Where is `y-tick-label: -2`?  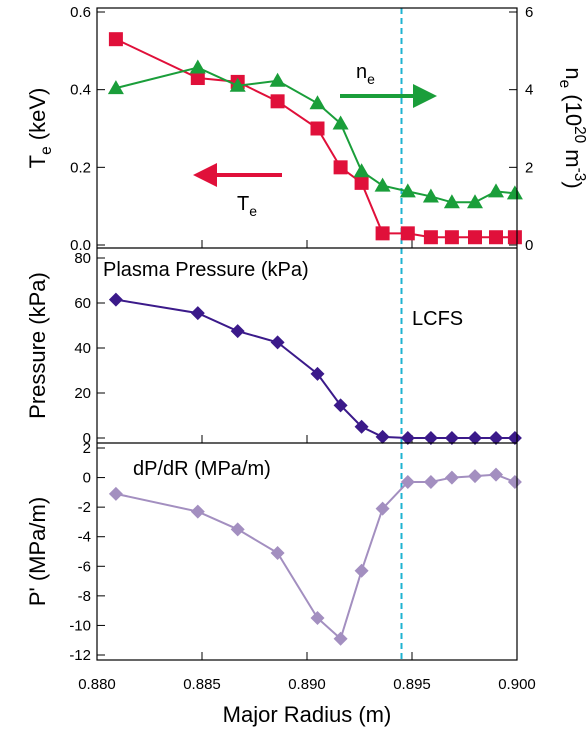
y-tick-label: -2 is located at coordinates (84, 507).